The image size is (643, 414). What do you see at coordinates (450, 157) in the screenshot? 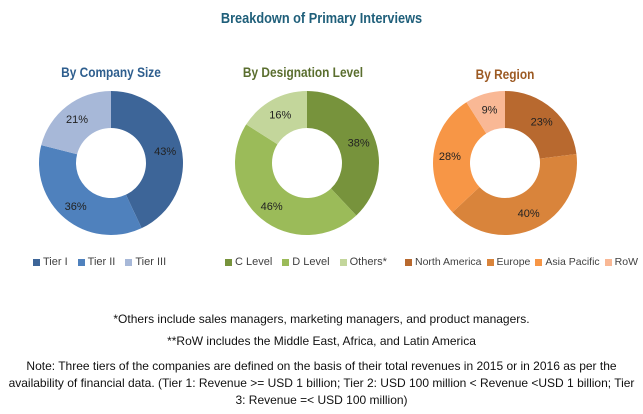
I see `data-label: 28%` at bounding box center [450, 157].